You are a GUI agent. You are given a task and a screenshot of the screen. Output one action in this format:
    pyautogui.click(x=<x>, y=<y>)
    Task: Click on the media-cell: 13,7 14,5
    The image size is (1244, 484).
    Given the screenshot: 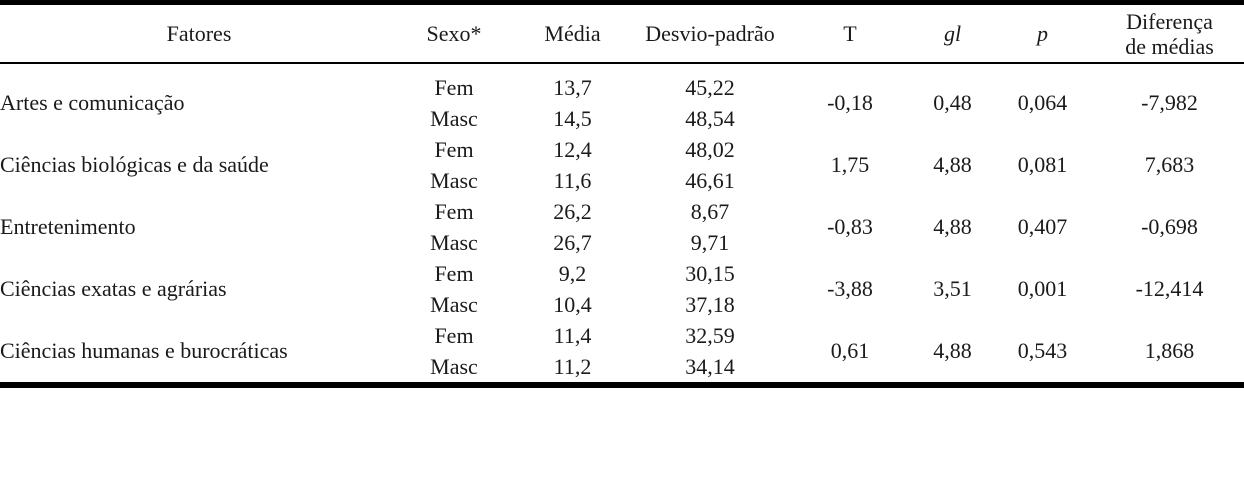 What is the action you would take?
    pyautogui.click(x=572, y=98)
    